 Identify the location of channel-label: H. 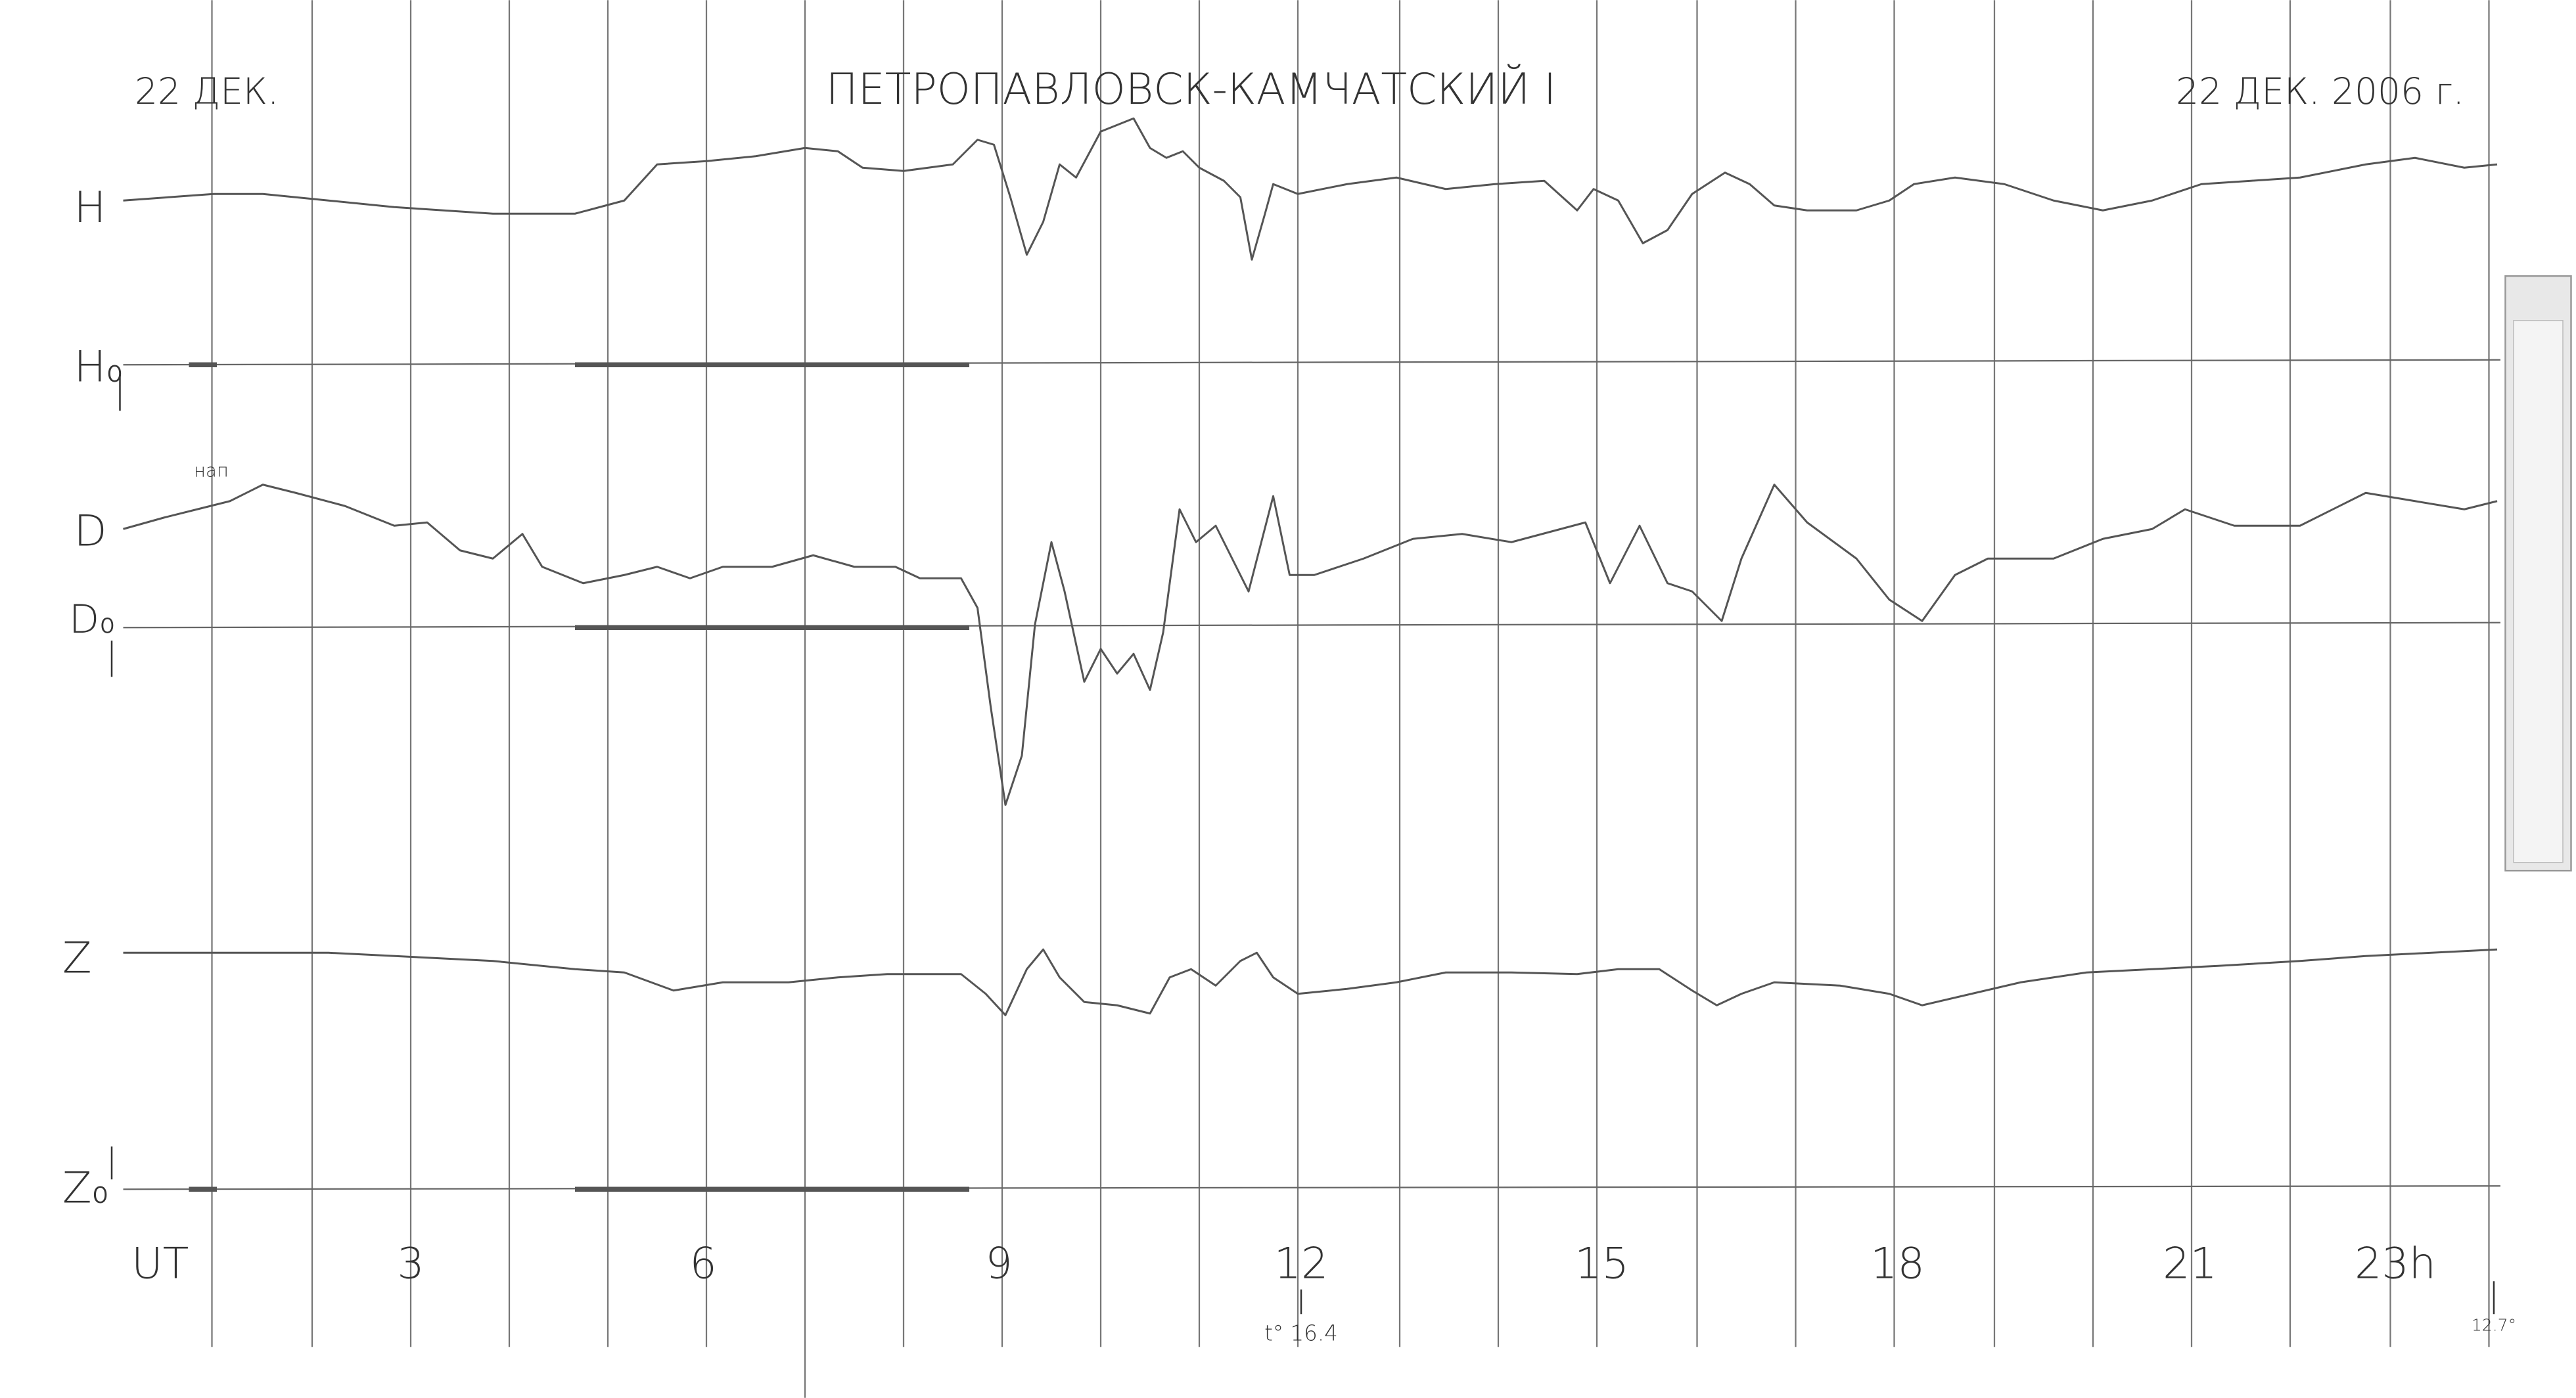
(90, 208).